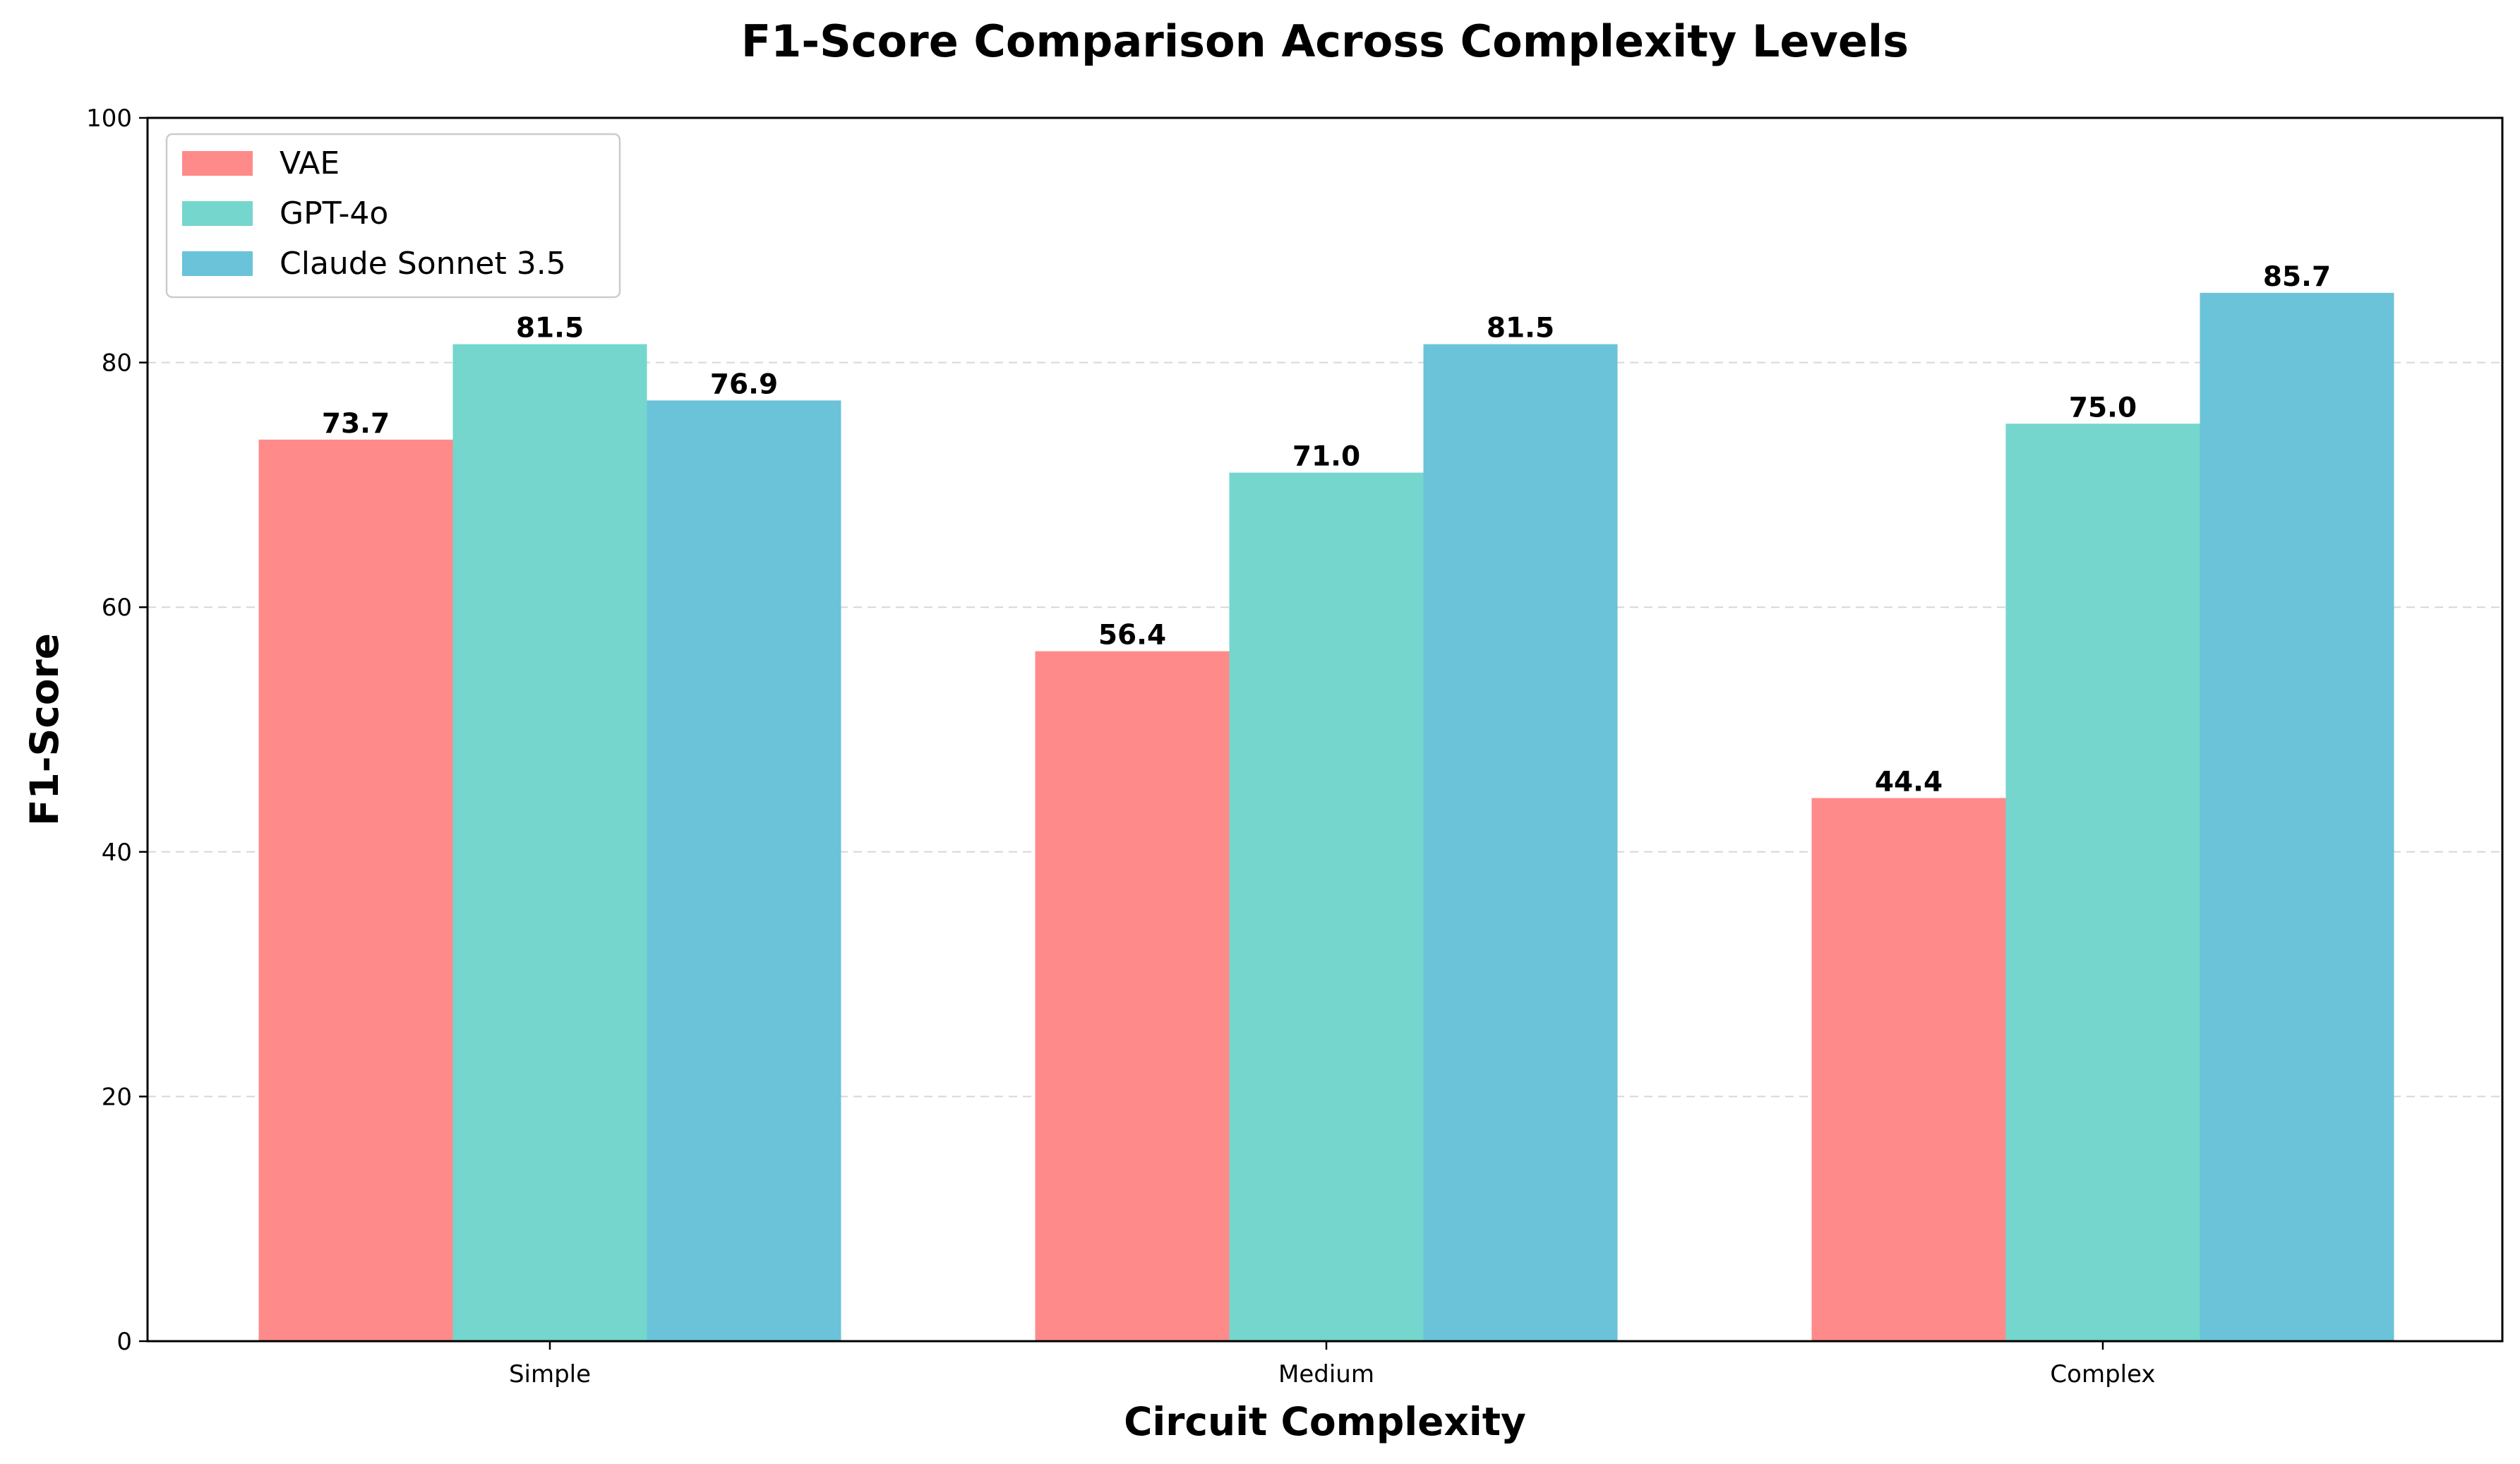 This screenshot has width=2520, height=1464. What do you see at coordinates (1909, 783) in the screenshot?
I see `data-label: 44.4` at bounding box center [1909, 783].